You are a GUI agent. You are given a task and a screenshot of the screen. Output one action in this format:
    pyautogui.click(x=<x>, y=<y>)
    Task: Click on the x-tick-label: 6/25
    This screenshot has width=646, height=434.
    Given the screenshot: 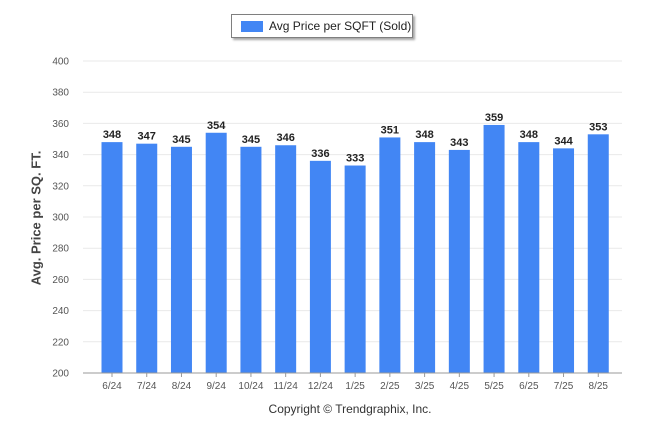 What is the action you would take?
    pyautogui.click(x=529, y=386)
    